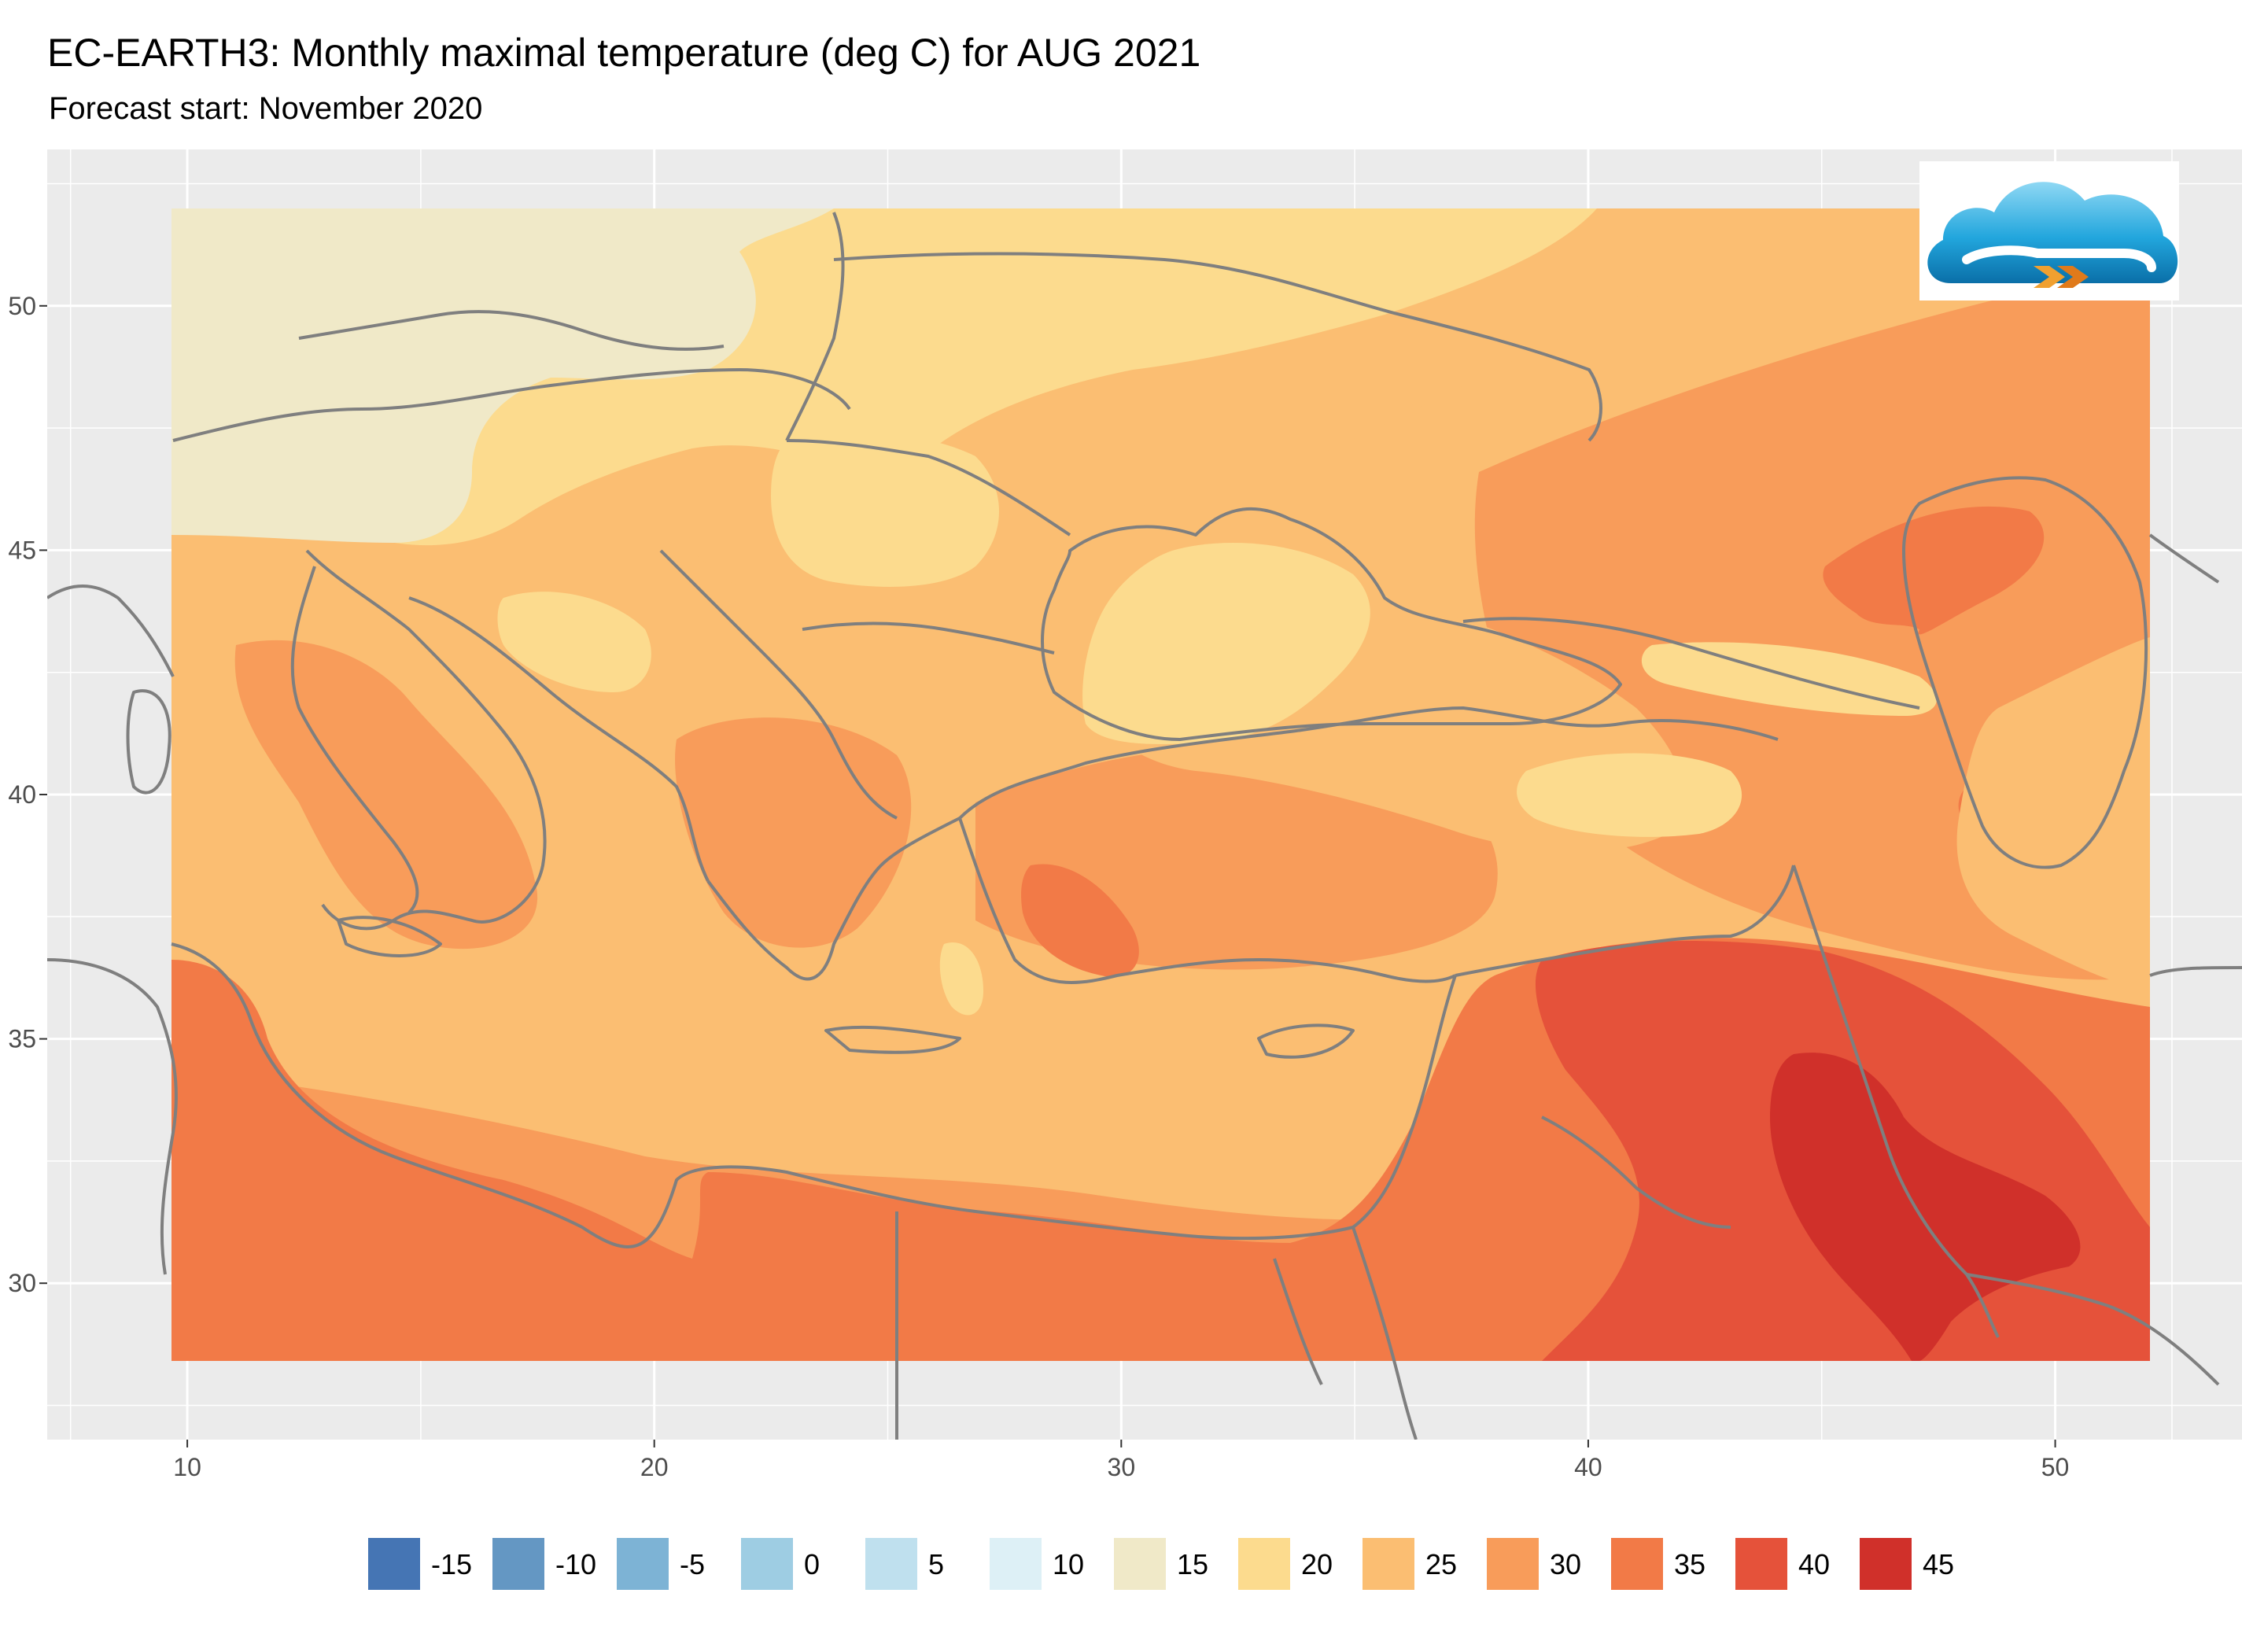  I want to click on coastline-persian-gulf, so click(2093, 1329).